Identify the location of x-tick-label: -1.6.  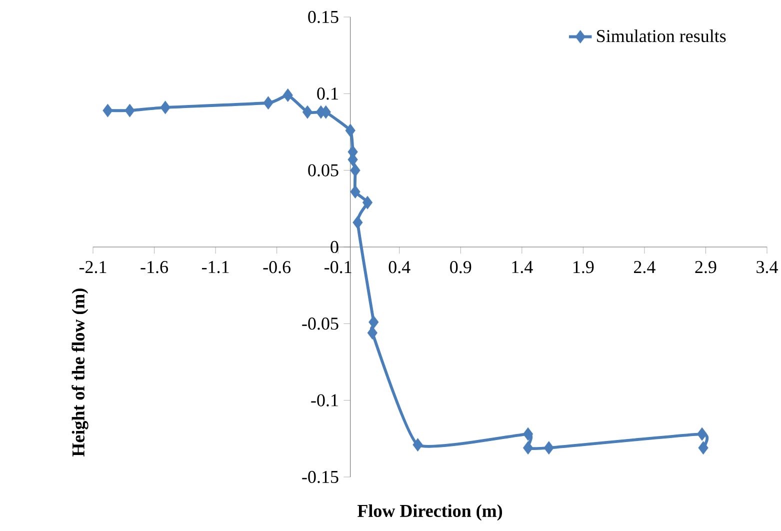
(154, 267).